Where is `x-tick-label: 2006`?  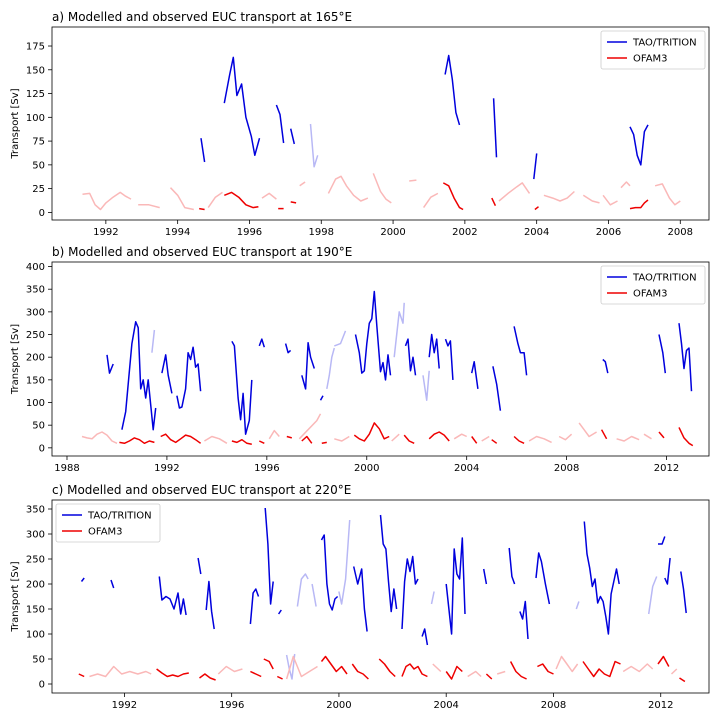 x-tick-label: 2006 is located at coordinates (608, 232).